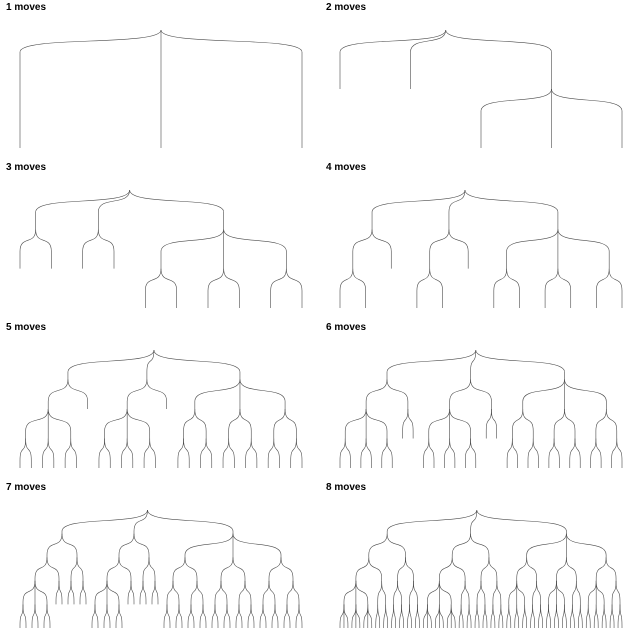 This screenshot has height=640, width=639. I want to click on tree-panel-1-moves: 1 moves, so click(159, 80).